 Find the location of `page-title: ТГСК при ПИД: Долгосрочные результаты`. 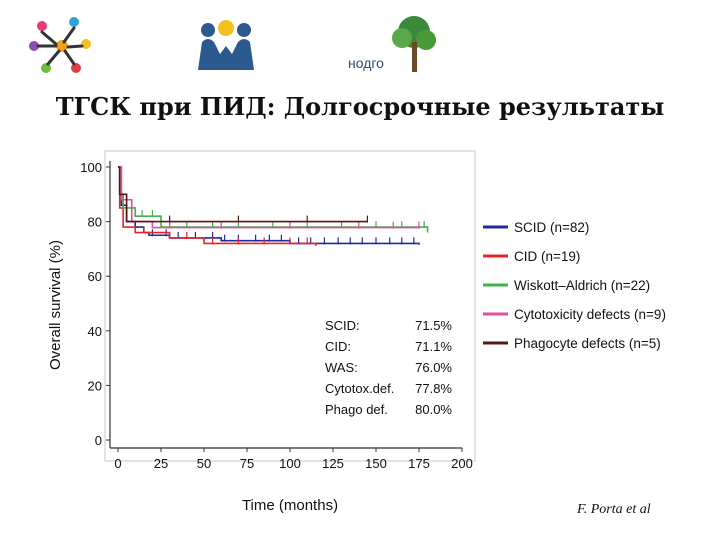

page-title: ТГСК при ПИД: Долгосрочные результаты is located at coordinates (360, 106).